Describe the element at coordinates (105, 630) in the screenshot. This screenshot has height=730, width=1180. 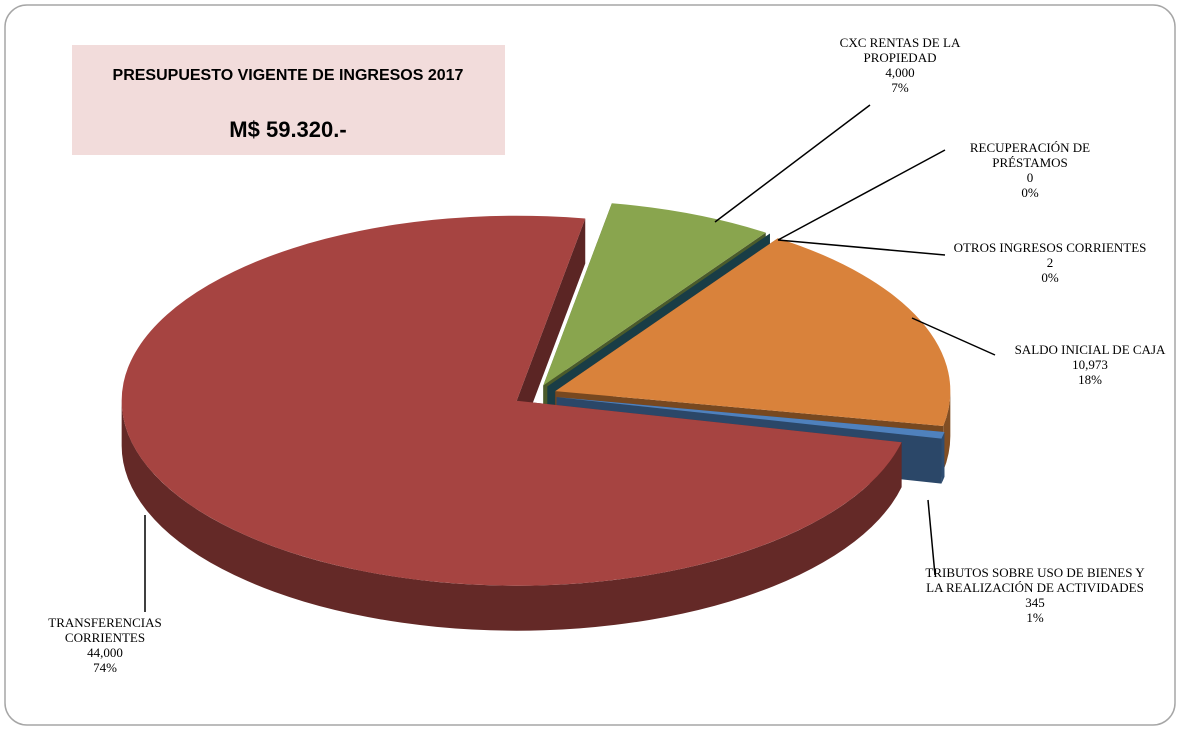
I see `label-name: TRANSFERENCIAS CORRIENTES` at that location.